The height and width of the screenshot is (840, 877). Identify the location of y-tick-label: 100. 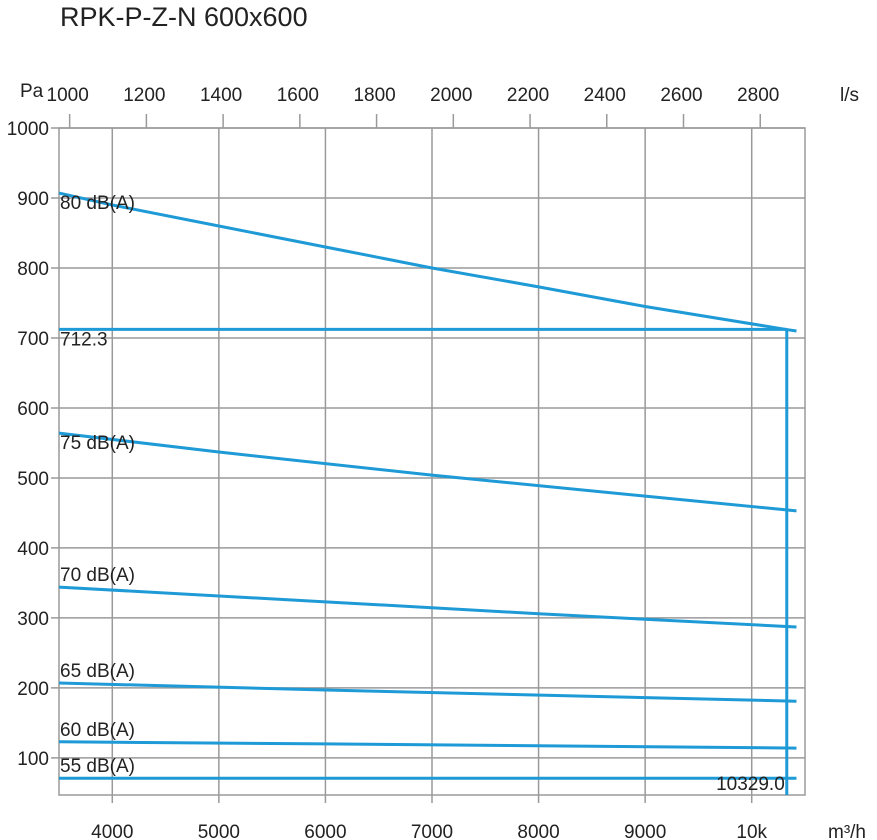
(33, 759).